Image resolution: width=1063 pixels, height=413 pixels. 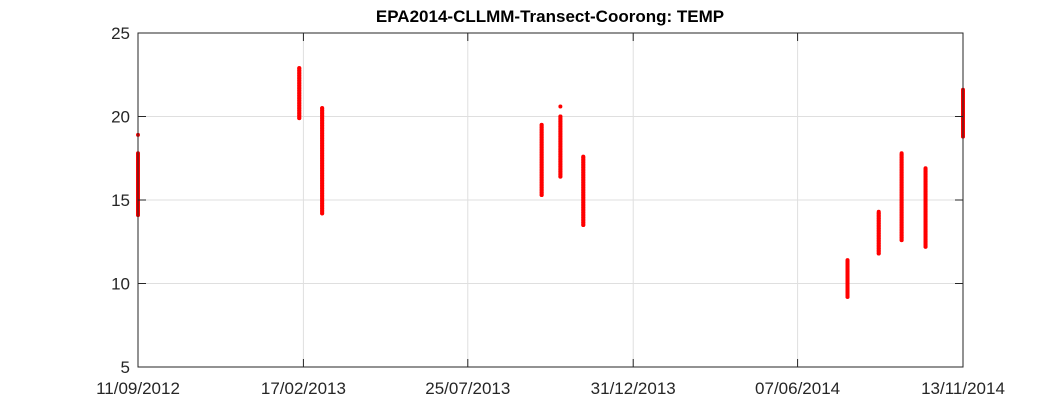 I want to click on data-point-outlier, so click(x=560, y=106).